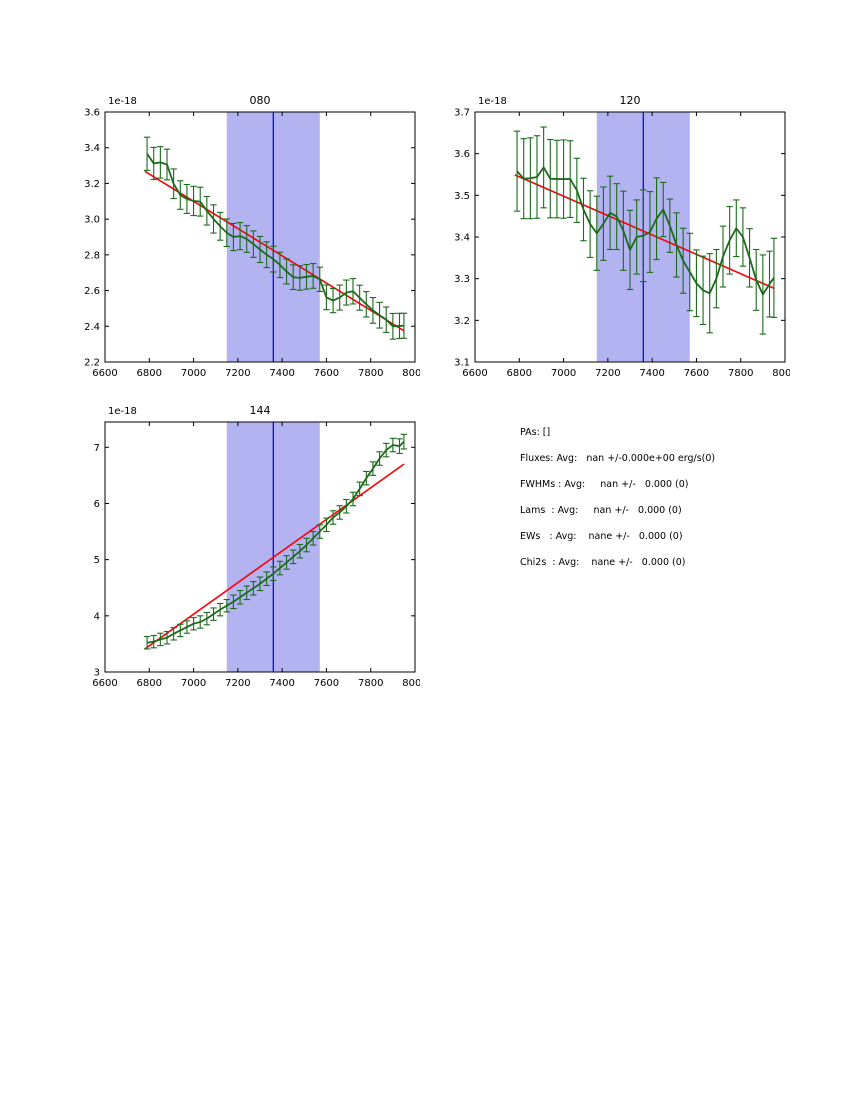  I want to click on y-tick-label: 2.4, so click(92, 327).